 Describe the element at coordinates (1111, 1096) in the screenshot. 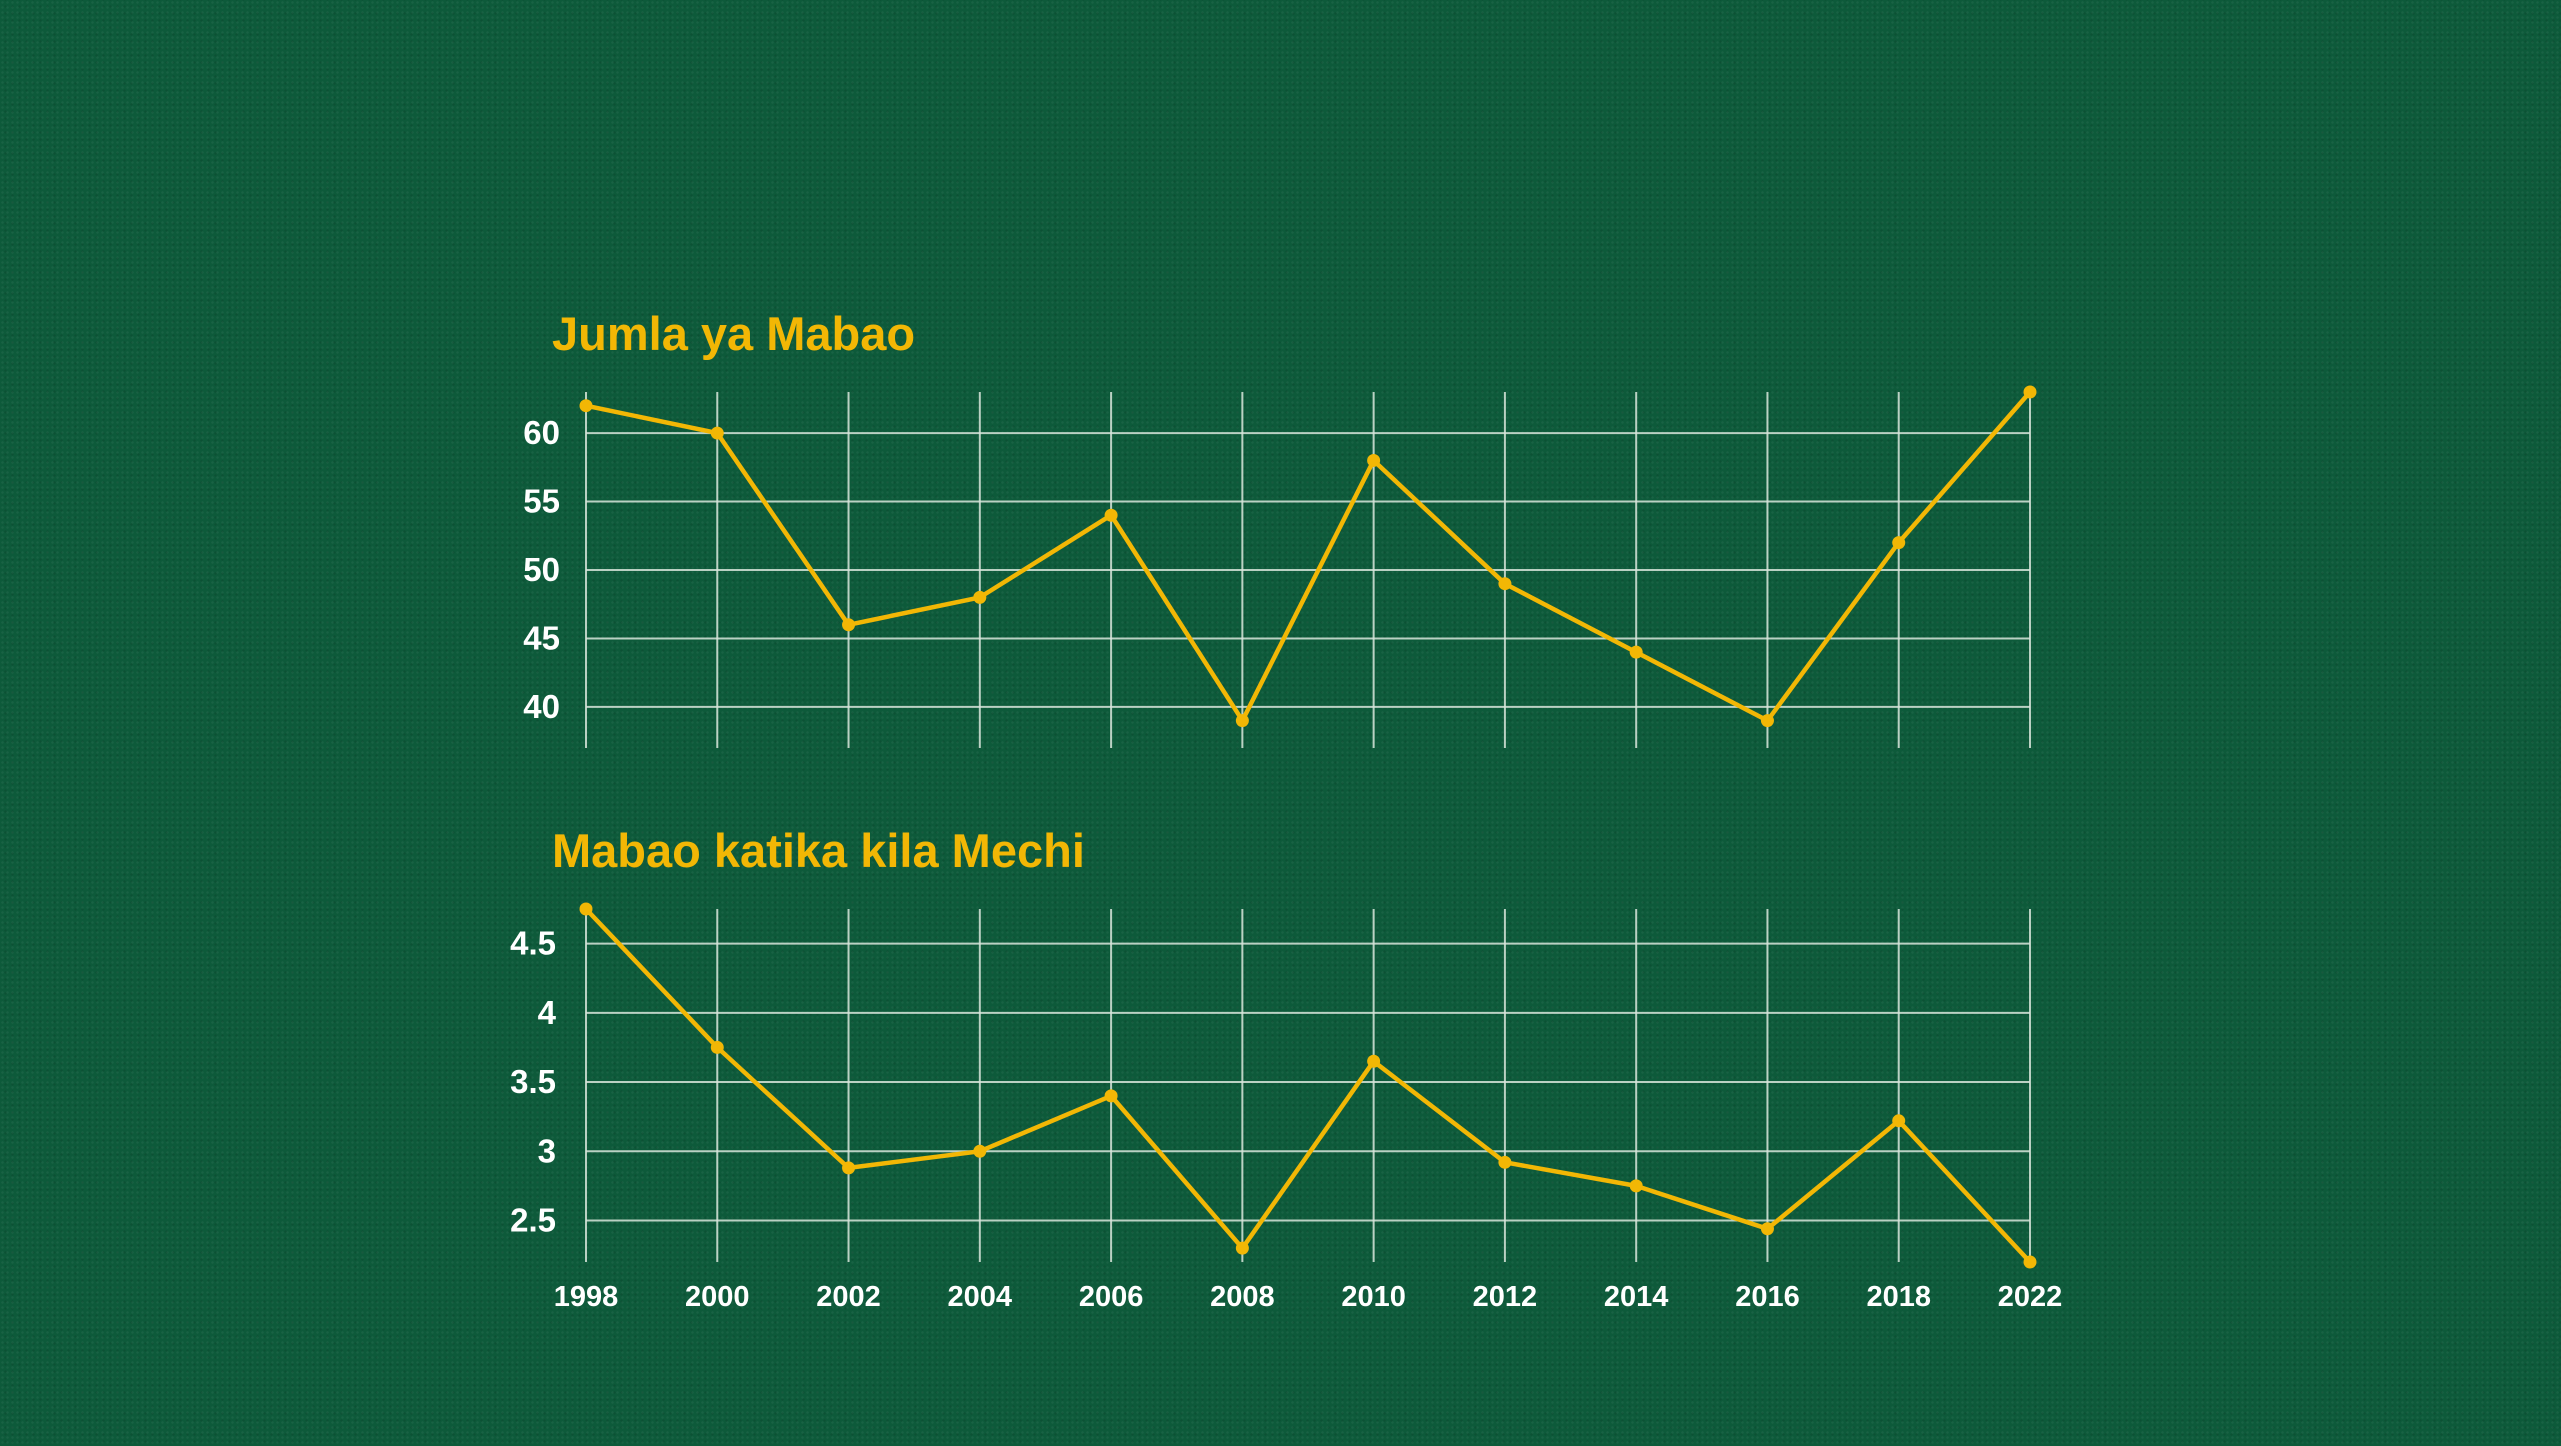

I see `chart2-point-2006` at that location.